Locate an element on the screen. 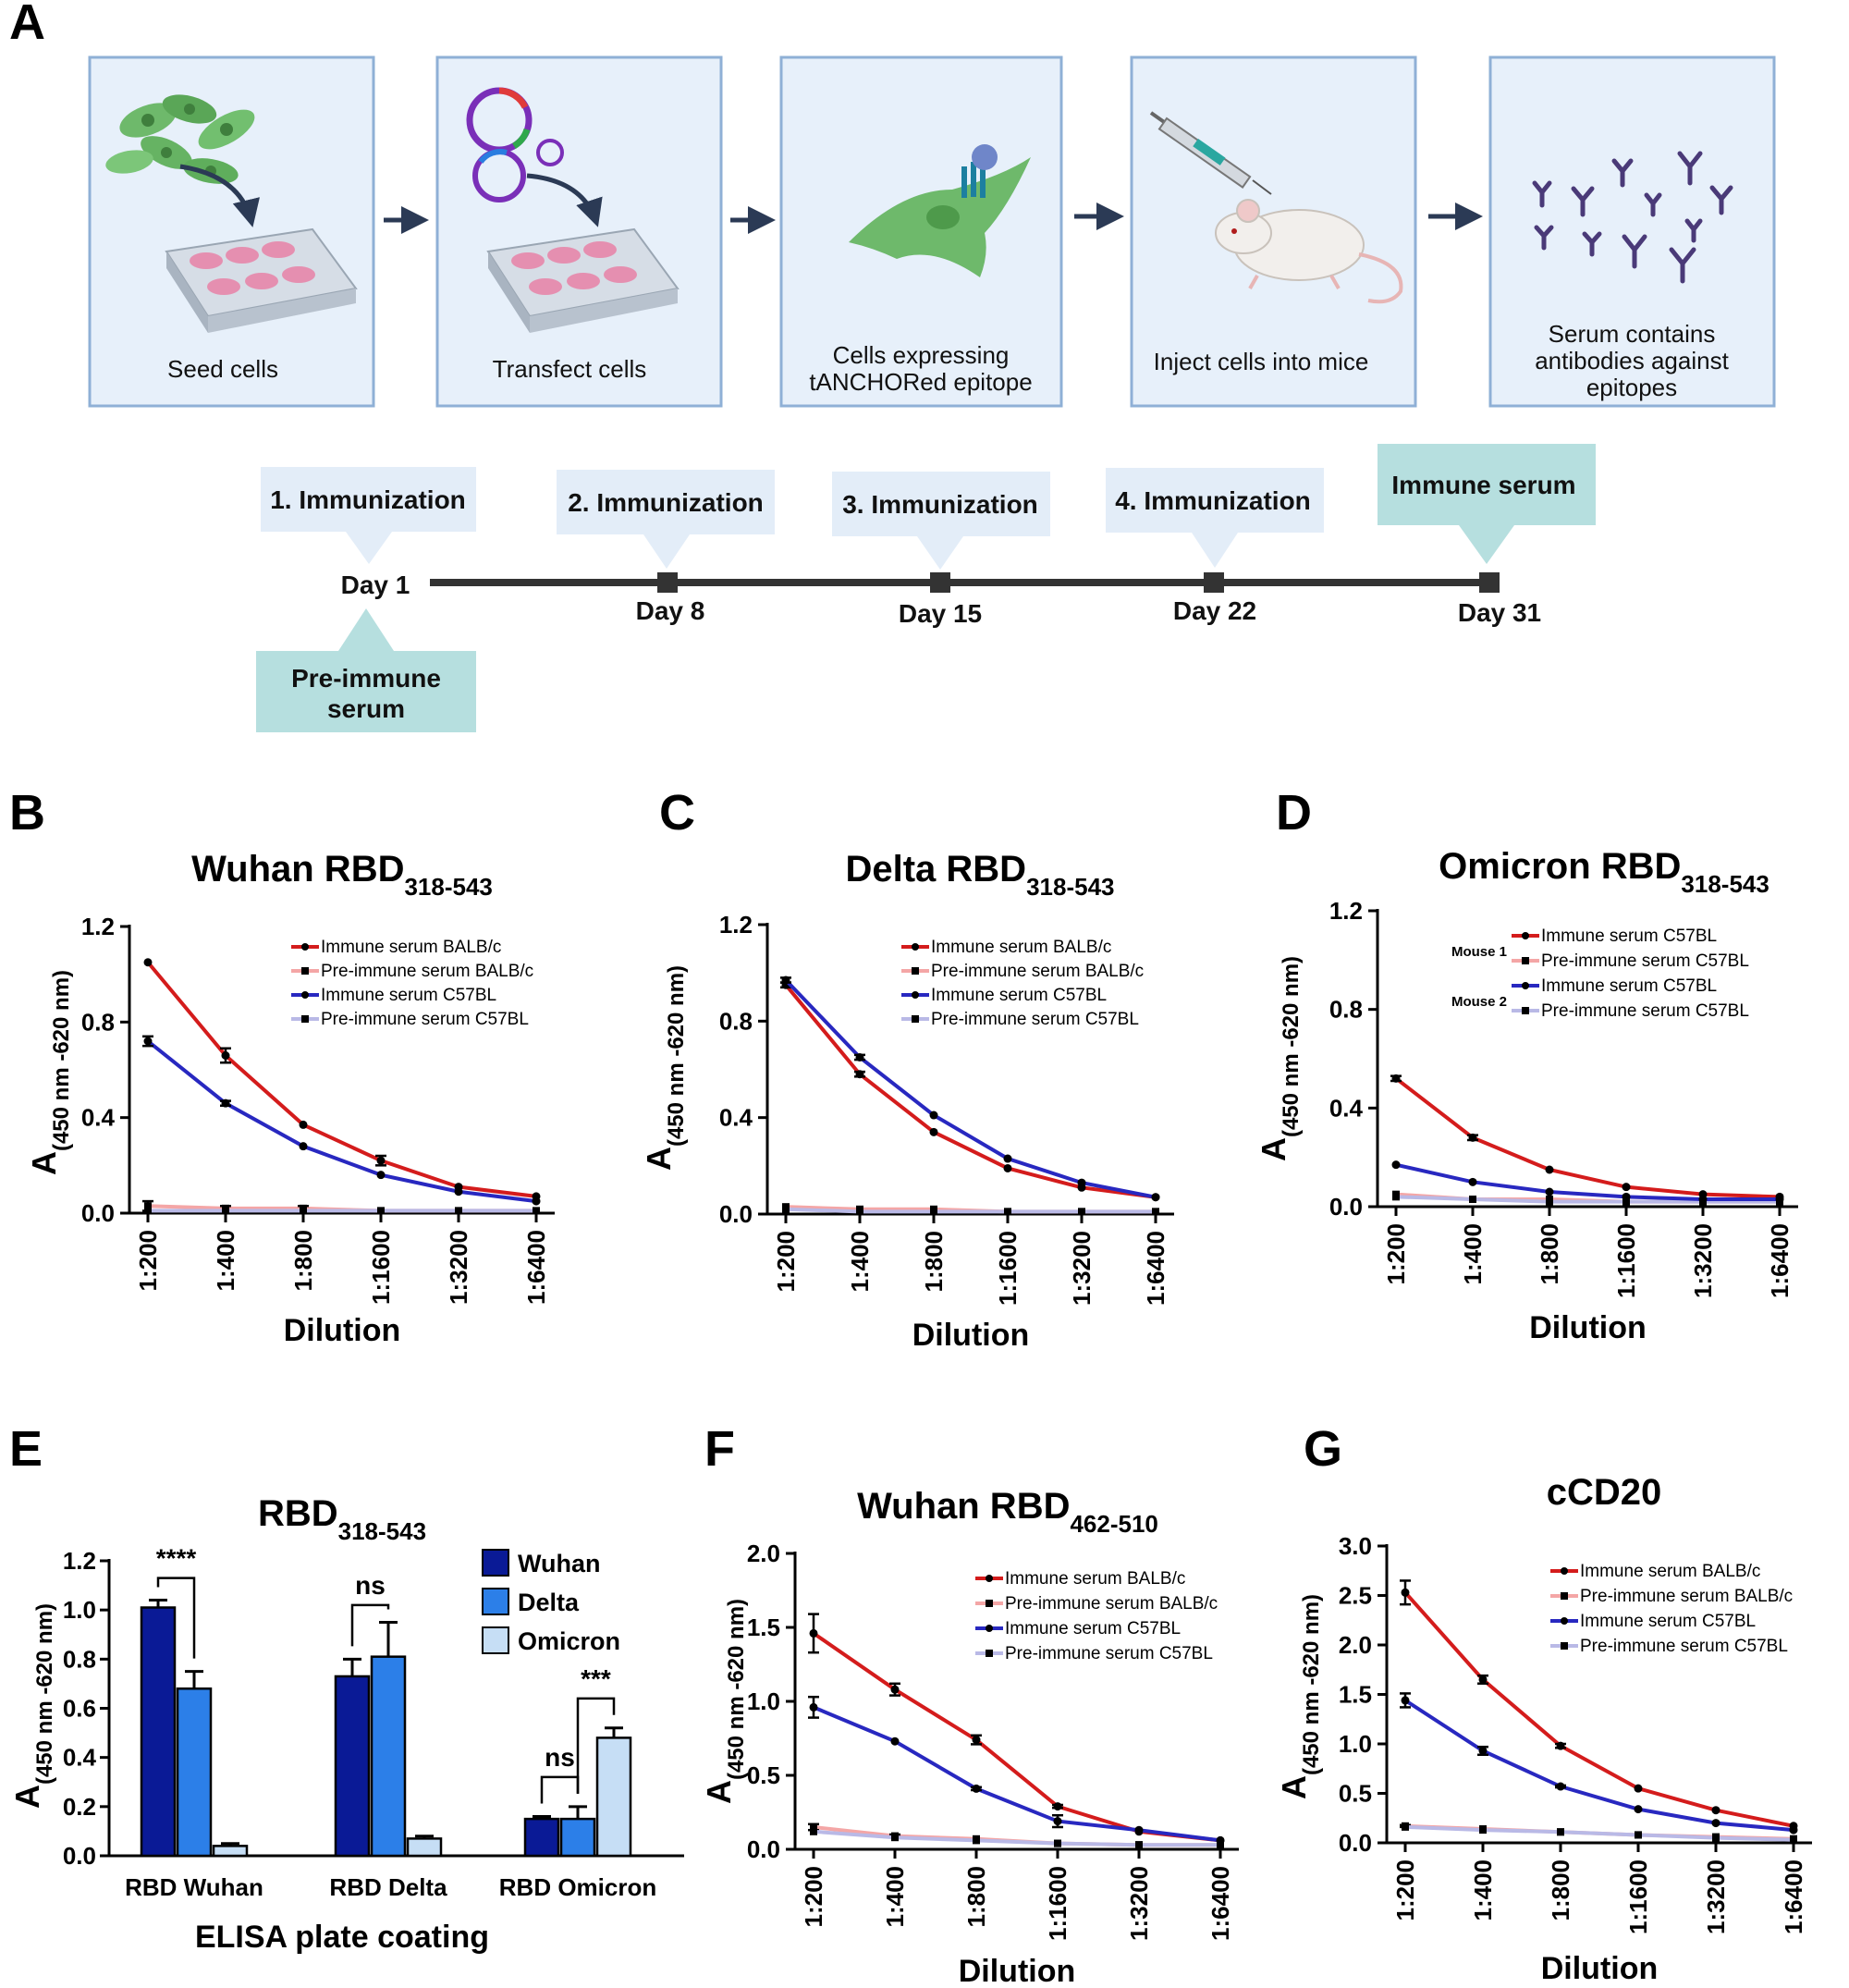  pre-immune-serum-callout: Pre-immune serum is located at coordinates (366, 670).